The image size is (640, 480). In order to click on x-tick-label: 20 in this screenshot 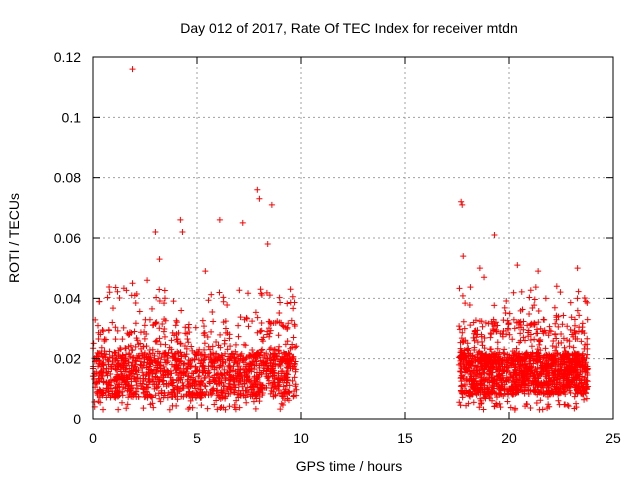, I will do `click(509, 438)`.